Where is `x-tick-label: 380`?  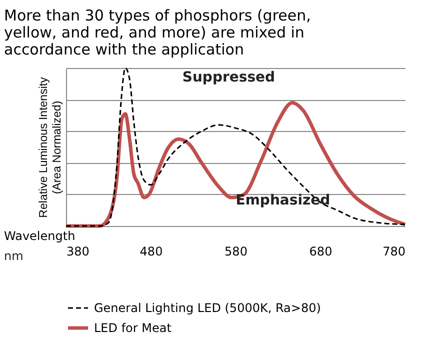
x-tick-label: 380 is located at coordinates (78, 251).